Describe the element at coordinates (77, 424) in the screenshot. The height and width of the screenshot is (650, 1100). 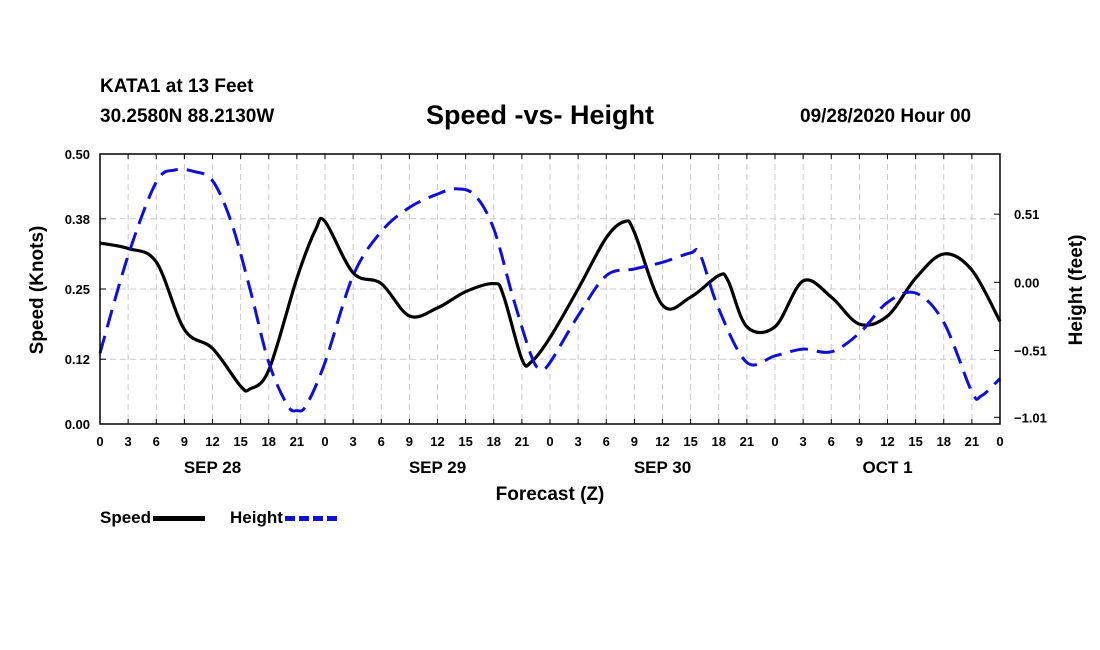
I see `left-y-tick-label: 0.00` at that location.